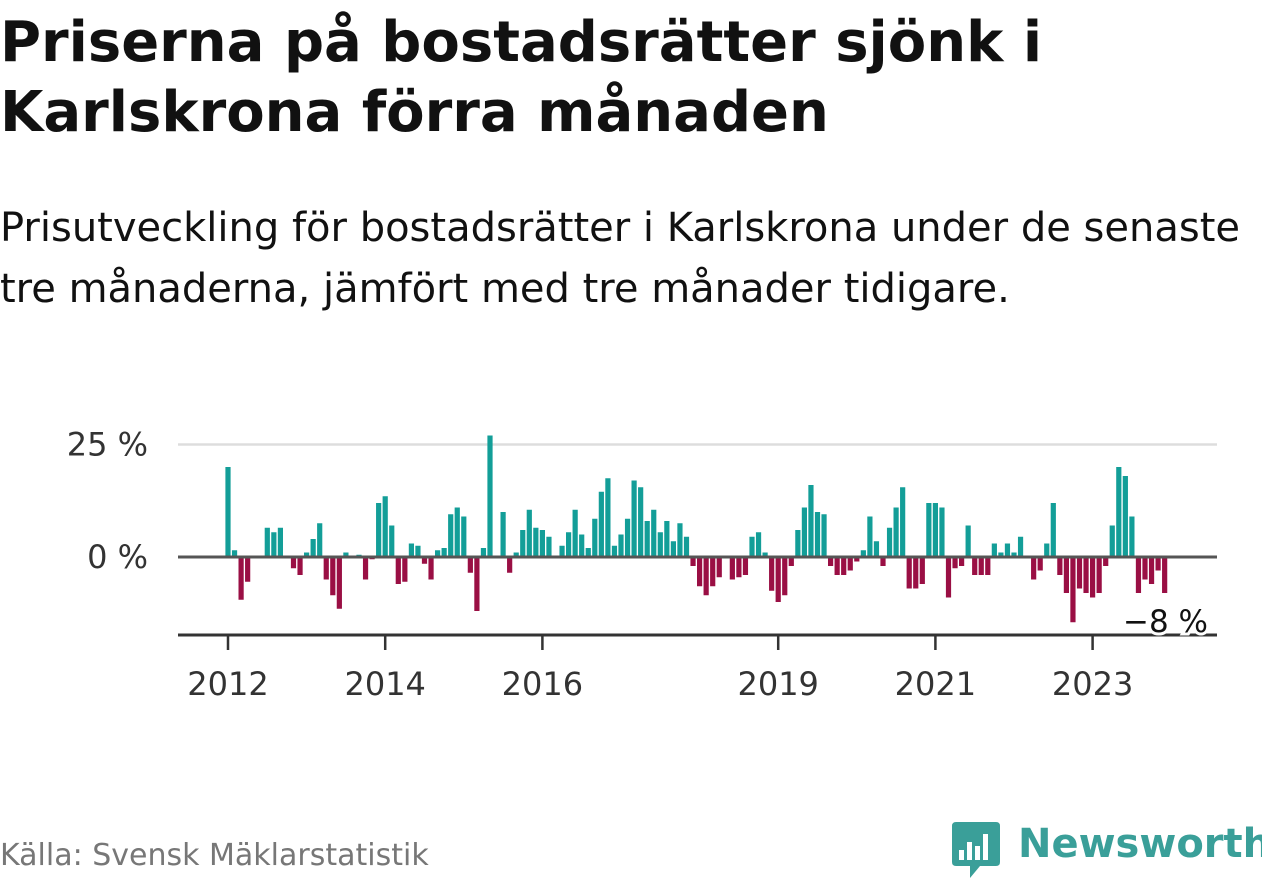 The height and width of the screenshot is (880, 1262). I want to click on y-tick-label: 25 %, so click(107, 445).